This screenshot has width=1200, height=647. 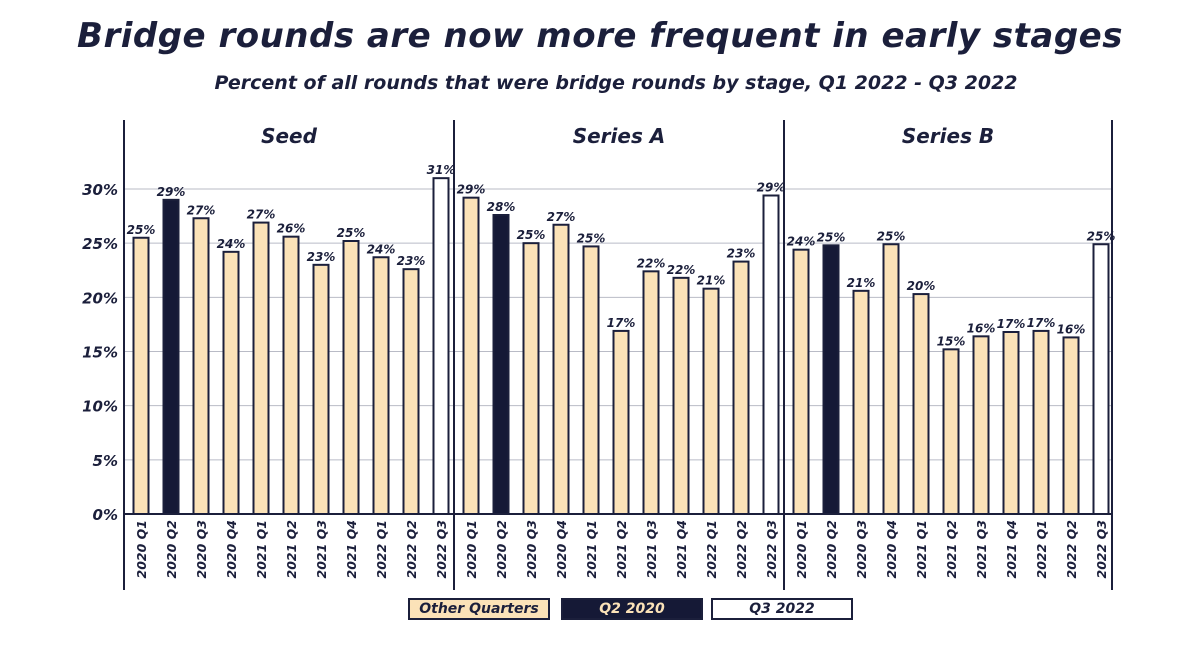 I want to click on y-tick-label: 30%, so click(x=100, y=190).